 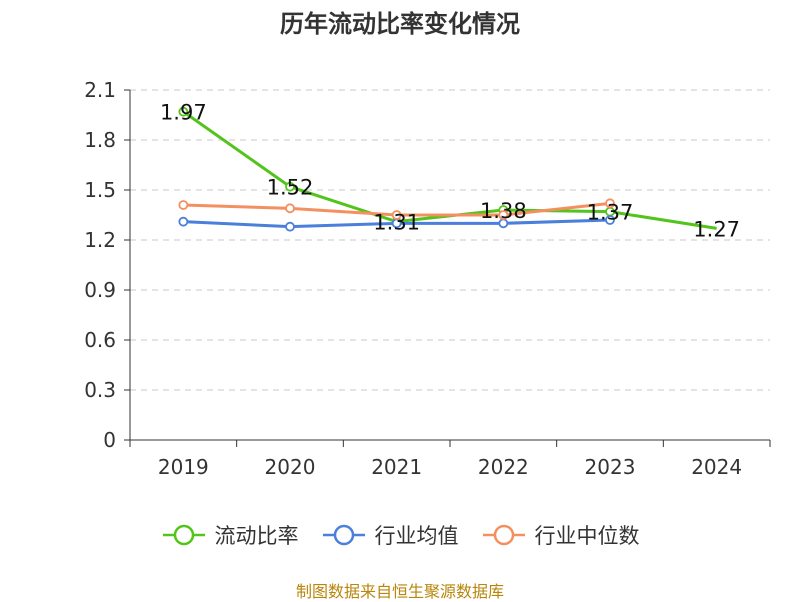 I want to click on x-tick-label: 2022, so click(x=503, y=467).